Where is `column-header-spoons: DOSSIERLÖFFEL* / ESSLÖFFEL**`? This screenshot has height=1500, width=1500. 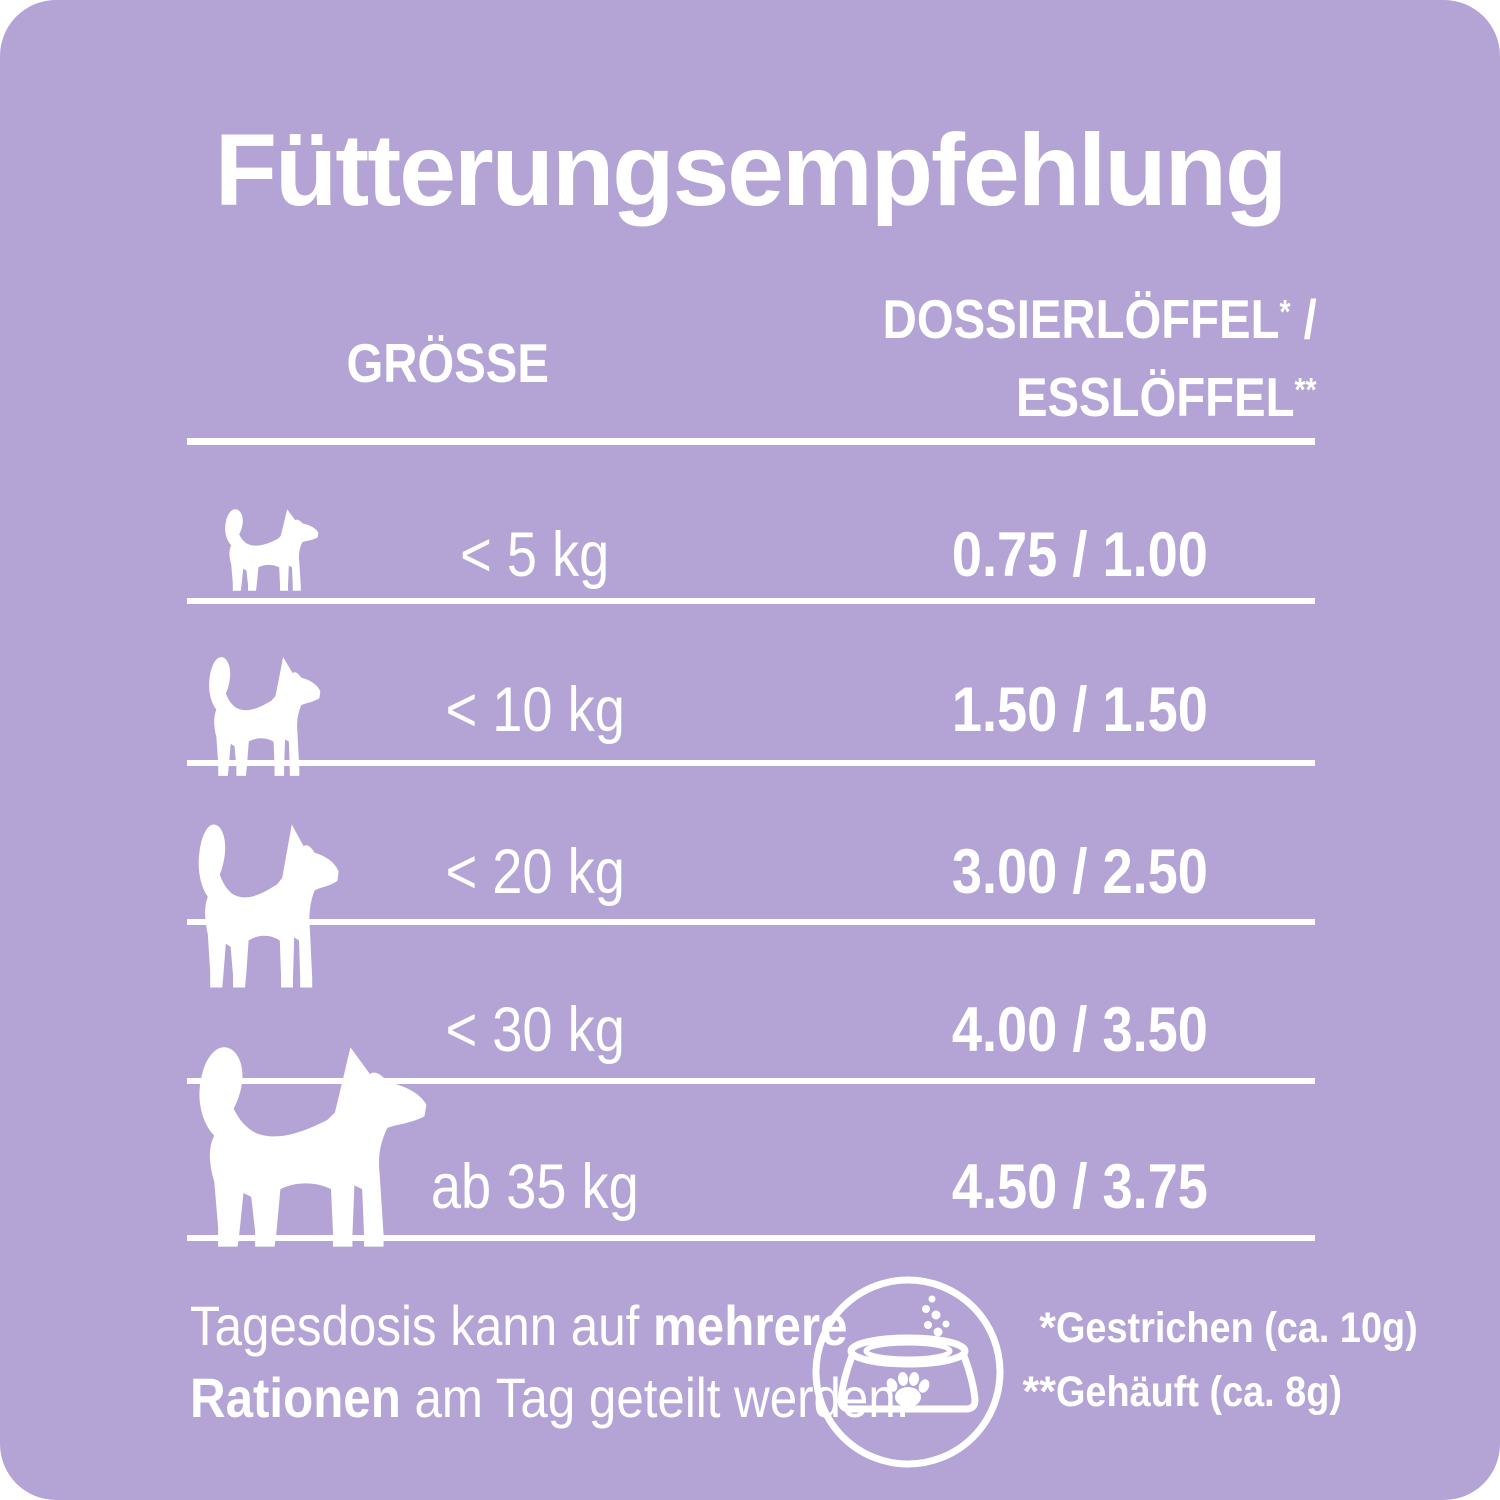
column-header-spoons: DOSSIERLÖFFEL* / ESSLÖFFEL** is located at coordinates (1064, 362).